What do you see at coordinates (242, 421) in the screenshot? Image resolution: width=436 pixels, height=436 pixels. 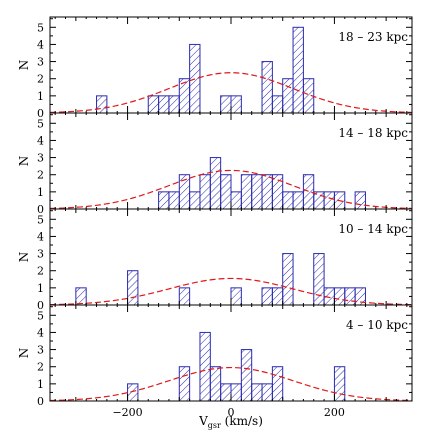 I see `x-axis-title-unit: (km/s)` at bounding box center [242, 421].